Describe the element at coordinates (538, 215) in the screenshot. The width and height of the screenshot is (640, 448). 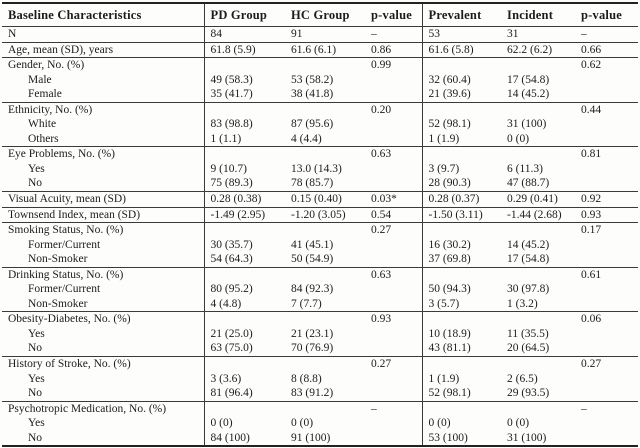
I see `cell-incident: -1.44 (2.68)` at that location.